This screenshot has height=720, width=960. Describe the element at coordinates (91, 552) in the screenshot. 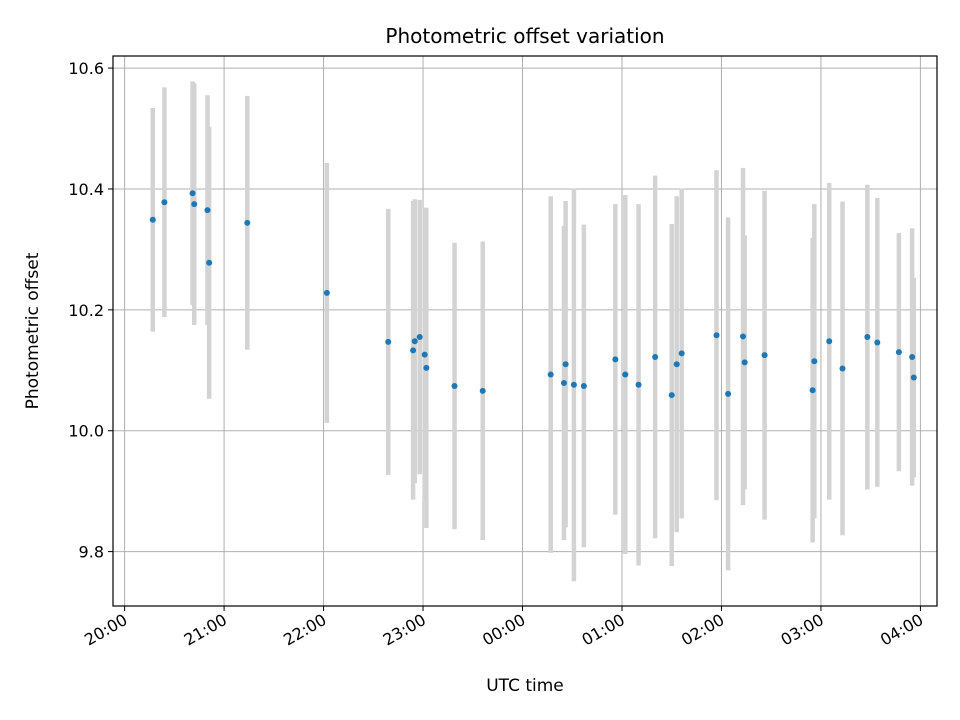

I see `y-tick-label: 9.8` at that location.